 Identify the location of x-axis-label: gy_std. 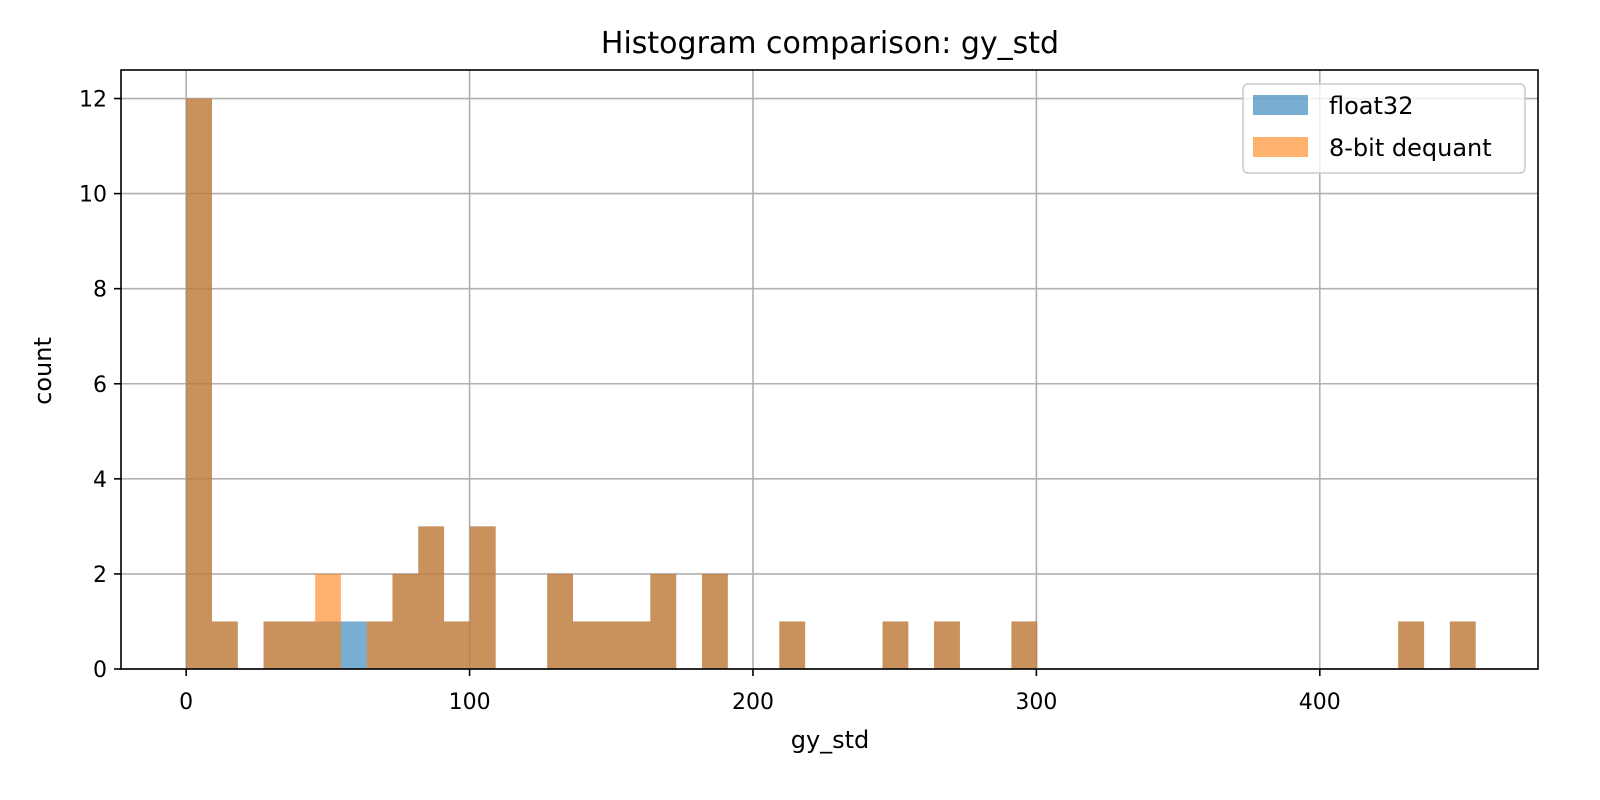
(830, 740).